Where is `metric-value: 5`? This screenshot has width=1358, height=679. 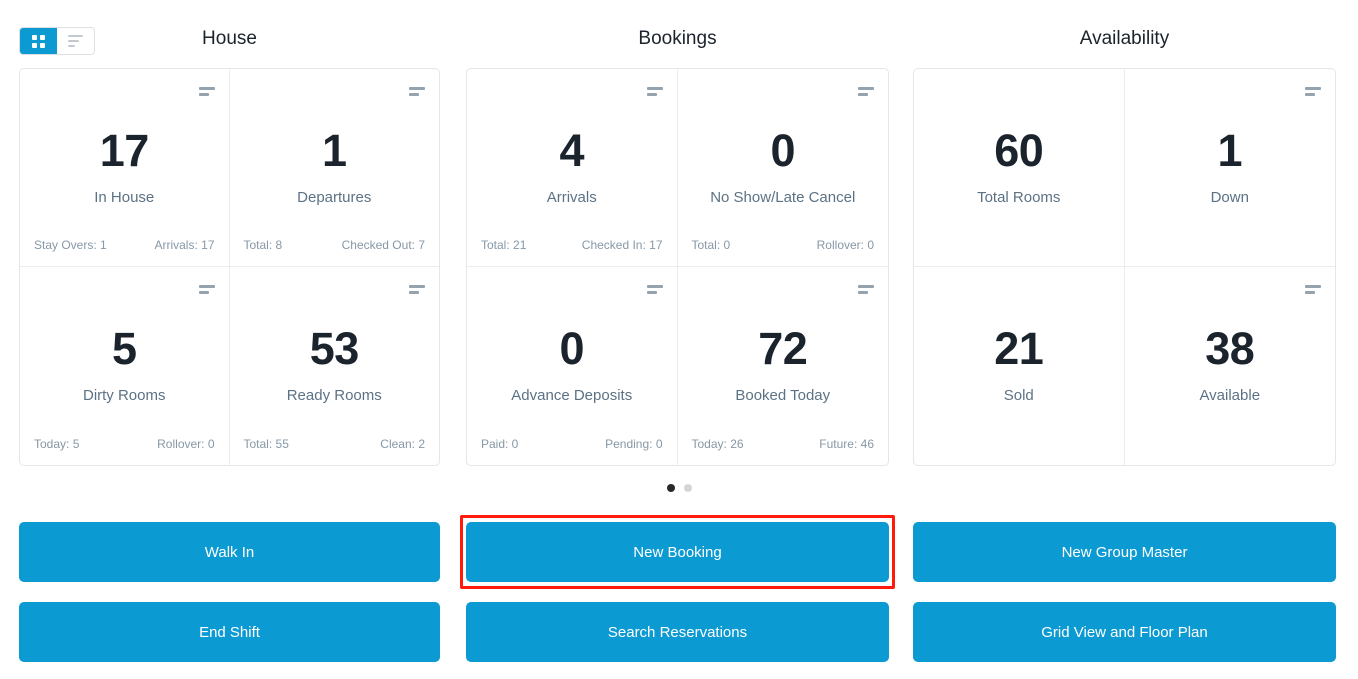
metric-value: 5 is located at coordinates (124, 348).